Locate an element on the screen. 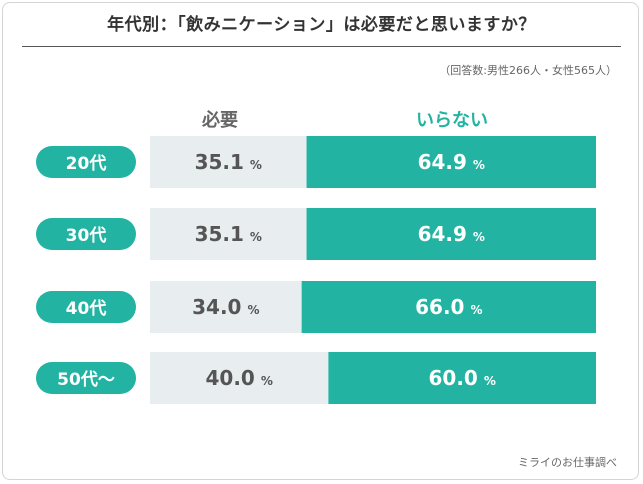 Image resolution: width=643 pixels, height=484 pixels. age-label: 30代 is located at coordinates (86, 235).